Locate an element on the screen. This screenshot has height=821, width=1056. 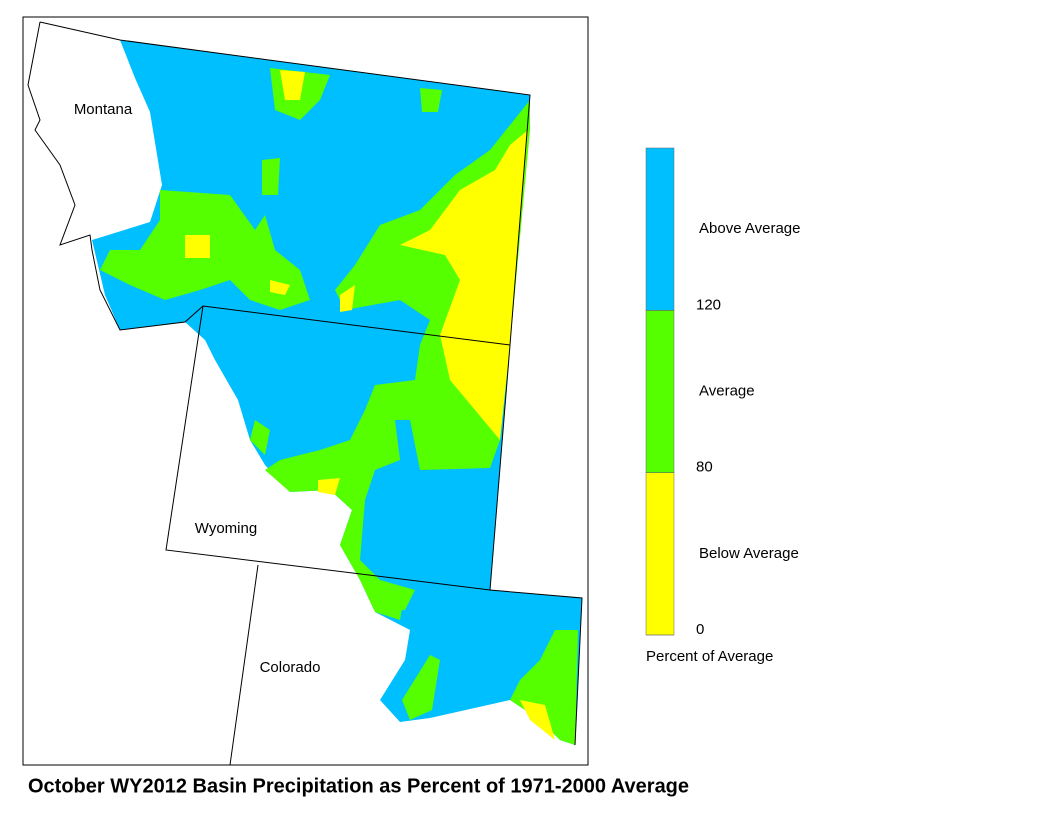
legend-tick-label: 80 is located at coordinates (704, 467).